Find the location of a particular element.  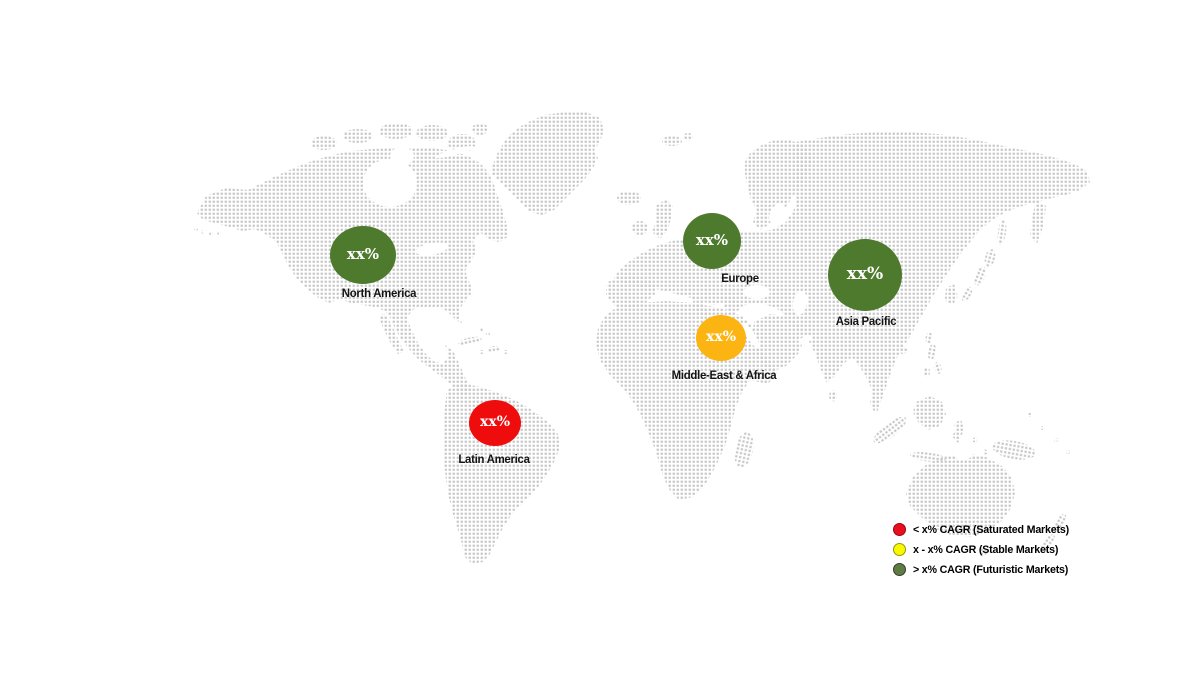

region-bubble-middle-east-africa: xx% is located at coordinates (721, 338).